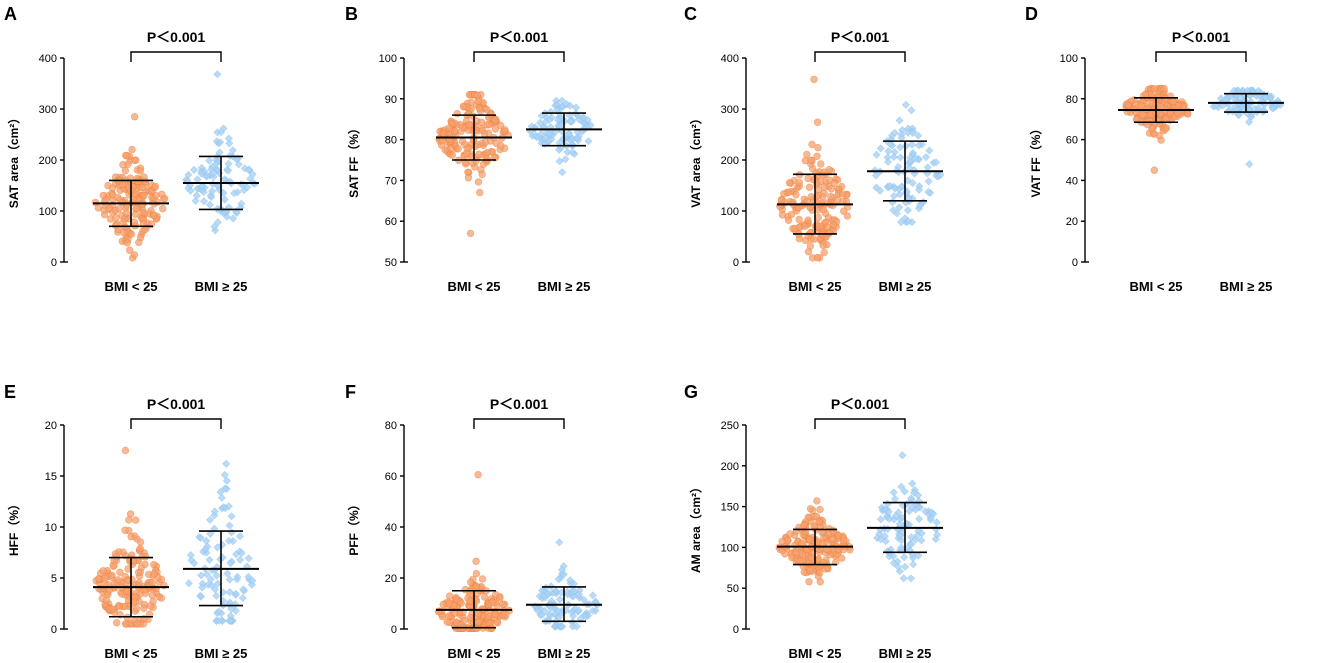 This screenshot has width=1325, height=663. I want to click on y-tick-label: 150, so click(730, 508).